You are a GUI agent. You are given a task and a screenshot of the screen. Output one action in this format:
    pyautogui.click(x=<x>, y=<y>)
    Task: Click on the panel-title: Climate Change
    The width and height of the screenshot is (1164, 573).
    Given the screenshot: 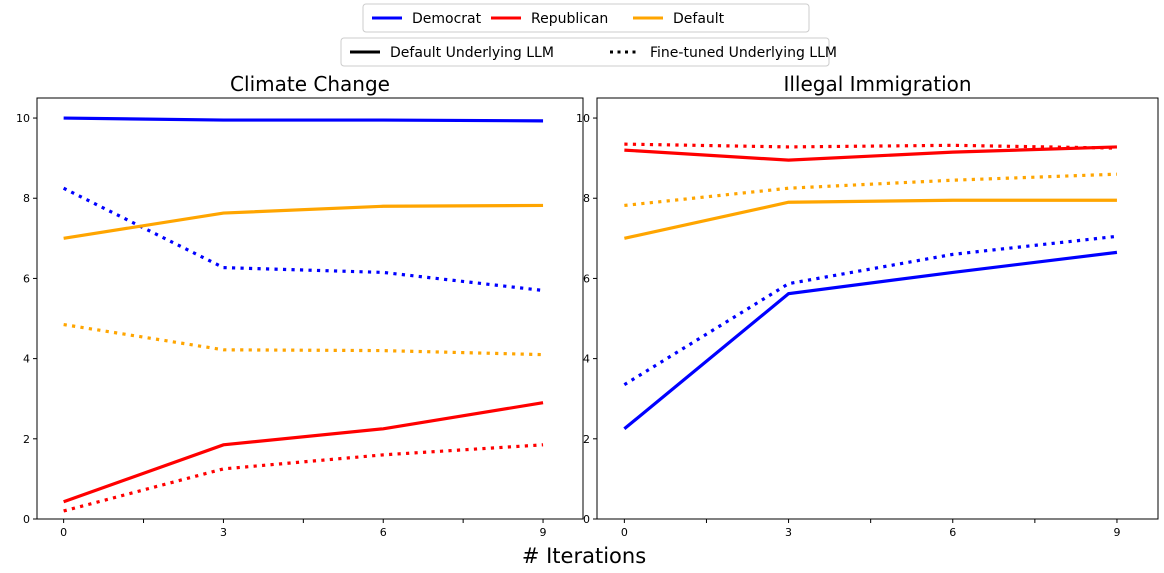 What is the action you would take?
    pyautogui.click(x=310, y=84)
    